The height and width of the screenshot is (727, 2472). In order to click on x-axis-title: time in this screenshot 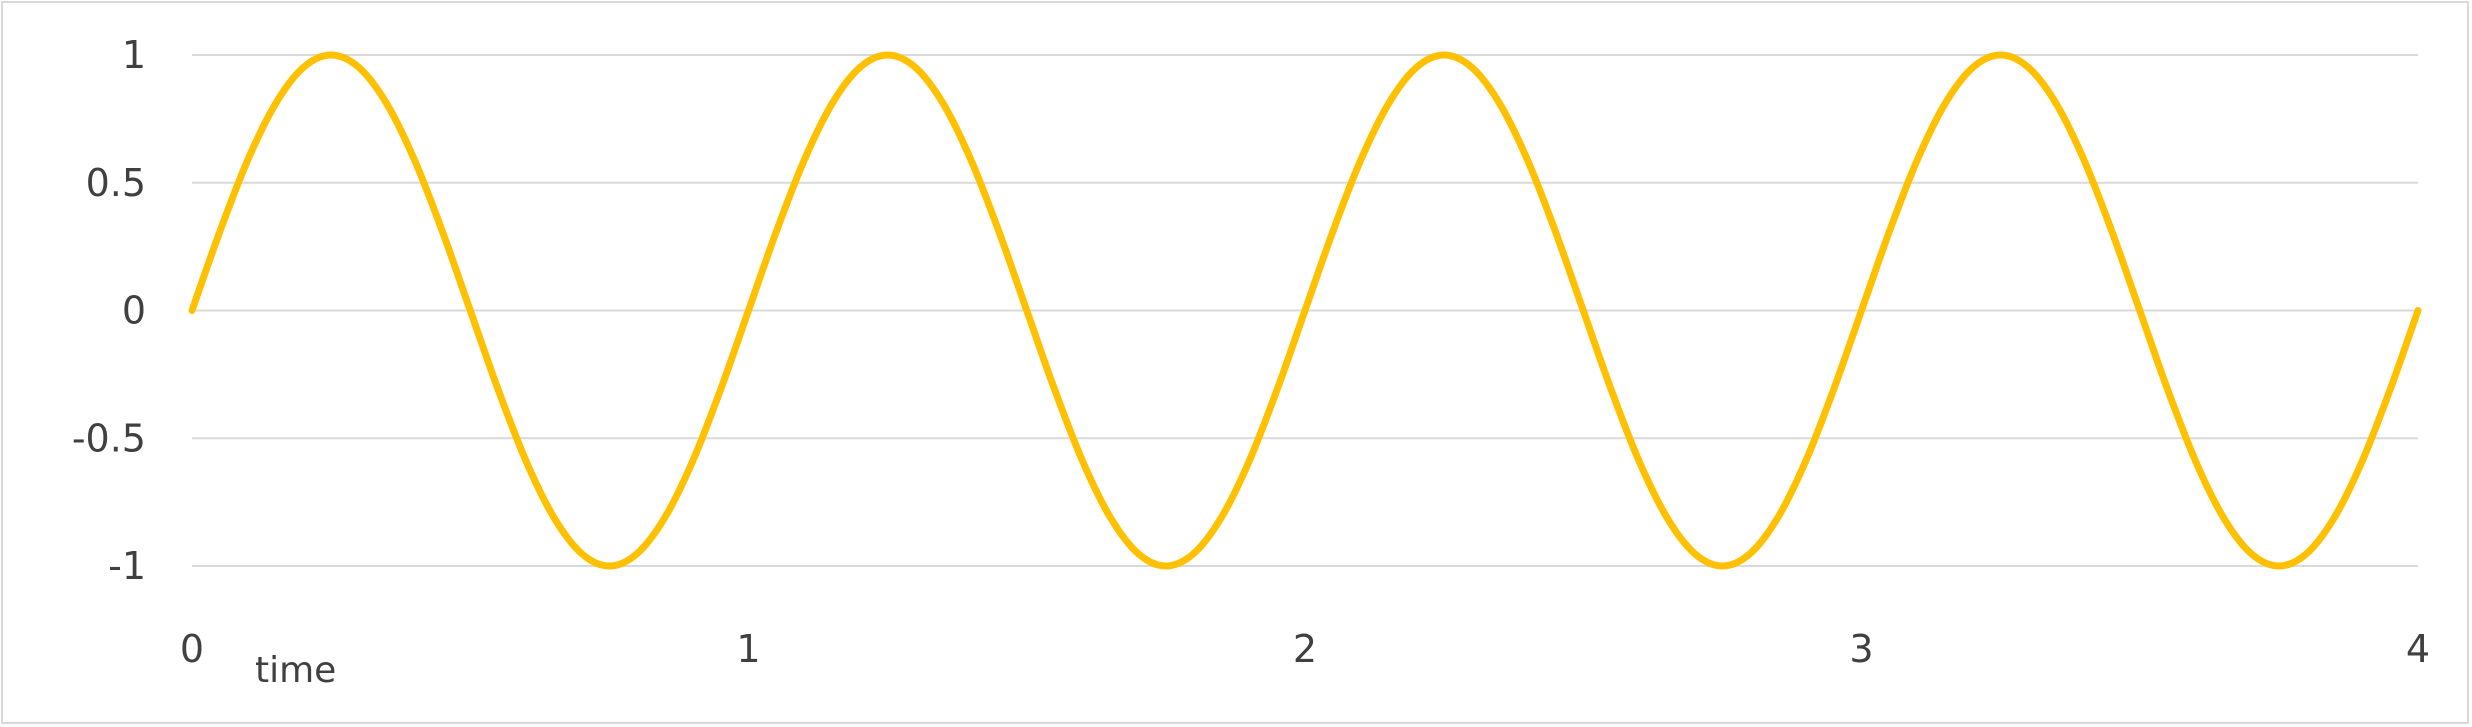, I will do `click(295, 670)`.